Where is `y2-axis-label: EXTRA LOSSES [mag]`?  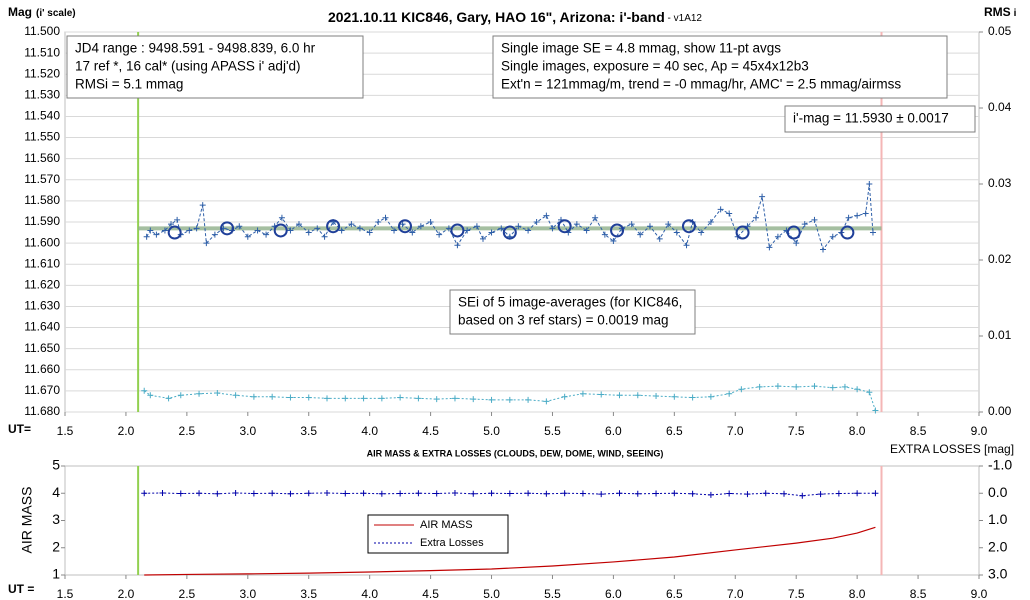
y2-axis-label: EXTRA LOSSES [mag] is located at coordinates (952, 449).